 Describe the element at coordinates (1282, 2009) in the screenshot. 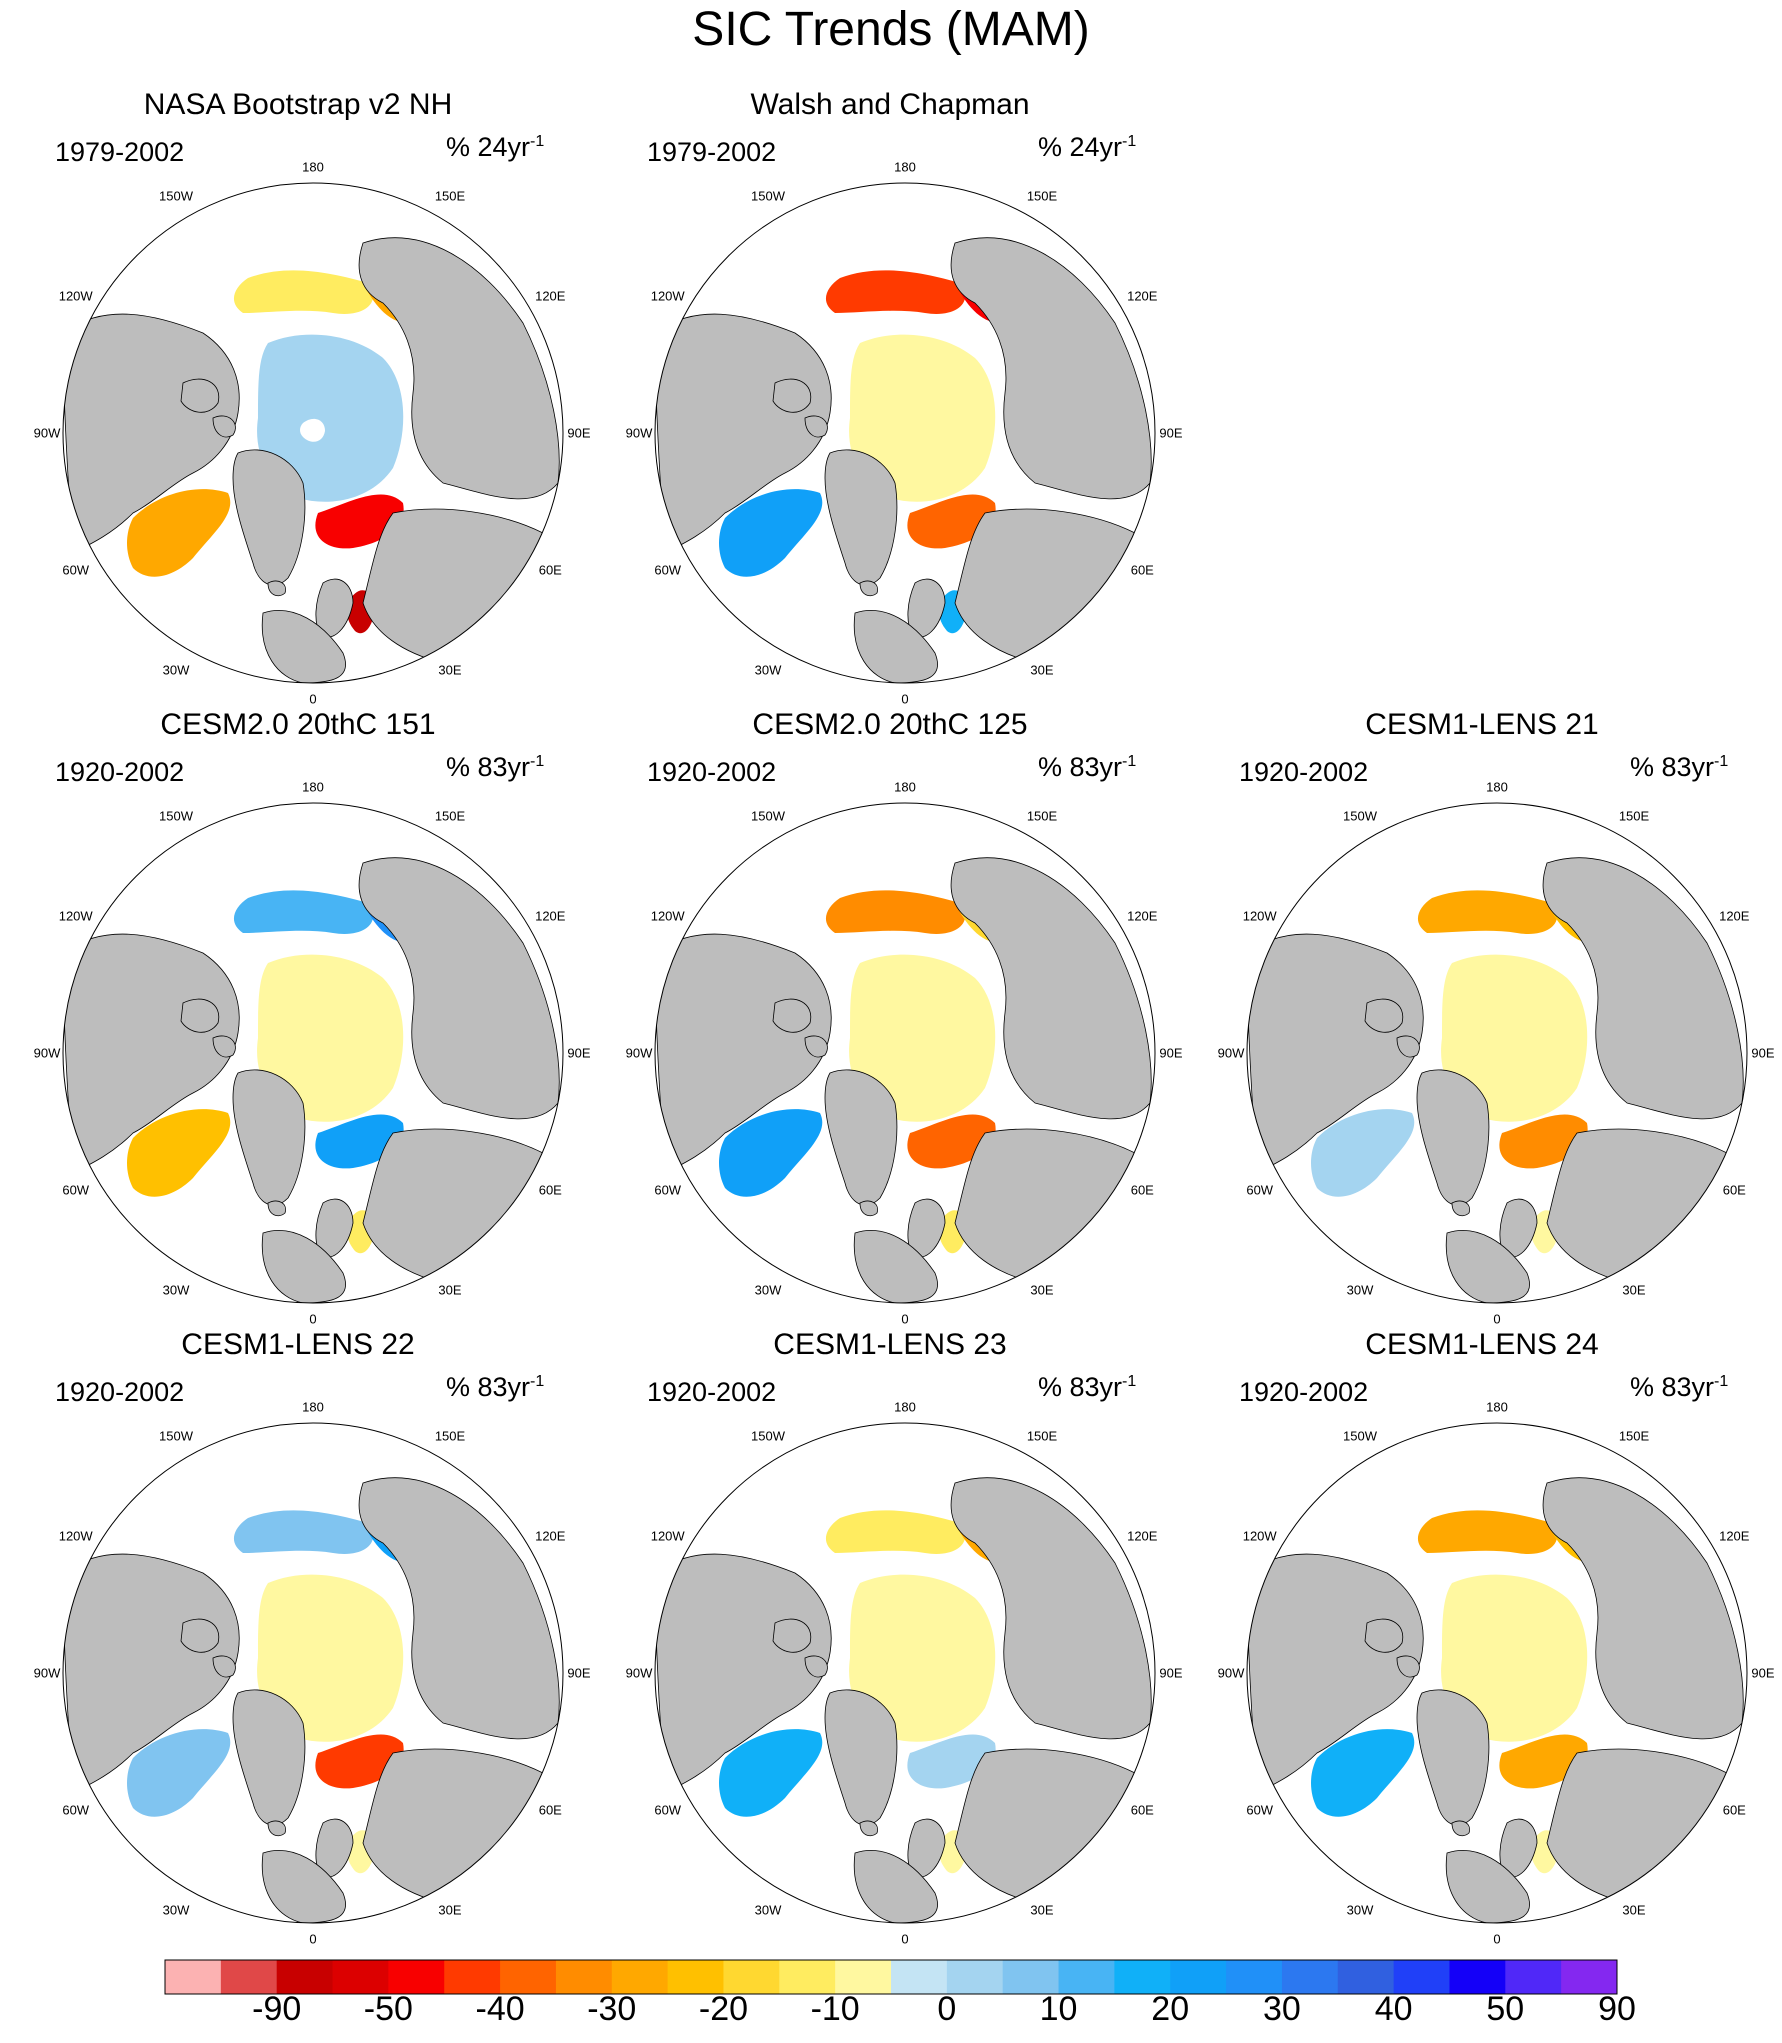

I see `colorbar-tick-label: 30` at that location.